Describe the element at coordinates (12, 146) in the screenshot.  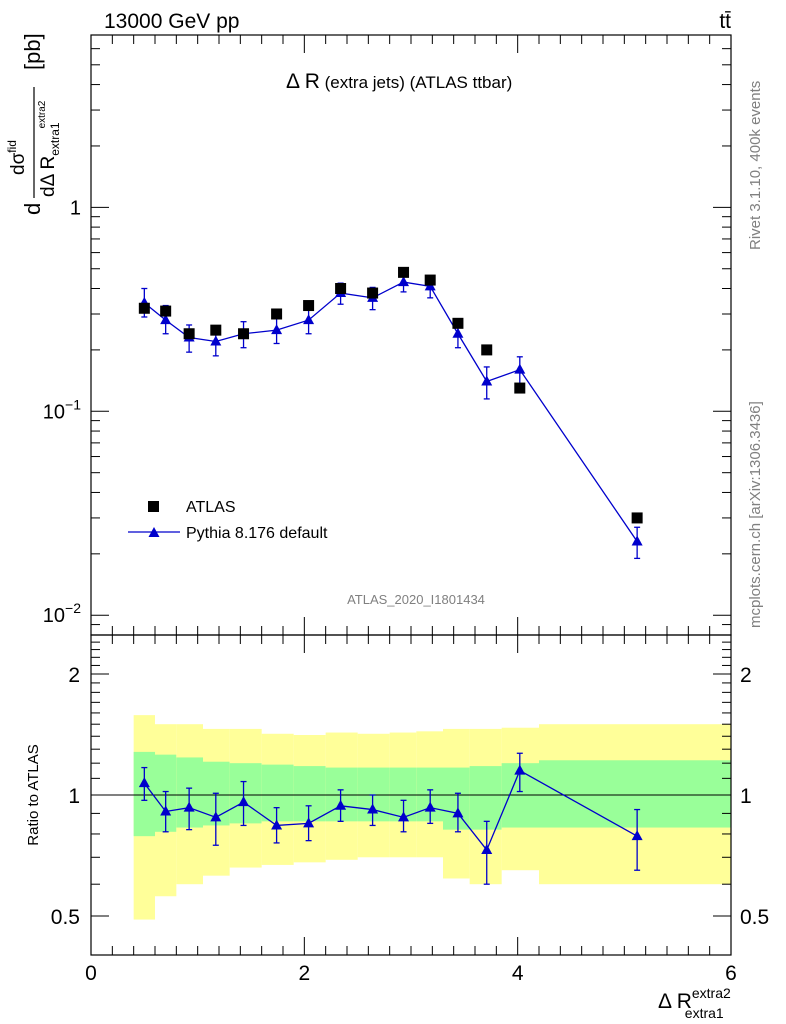
I see `y-label-fid: fid` at that location.